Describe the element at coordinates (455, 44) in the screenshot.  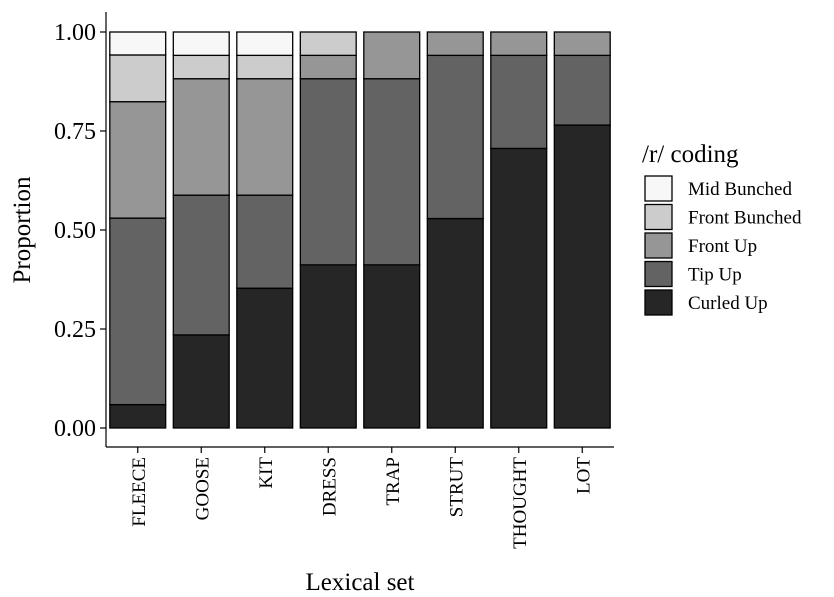
I see `bar-segment-front-up-strut` at that location.